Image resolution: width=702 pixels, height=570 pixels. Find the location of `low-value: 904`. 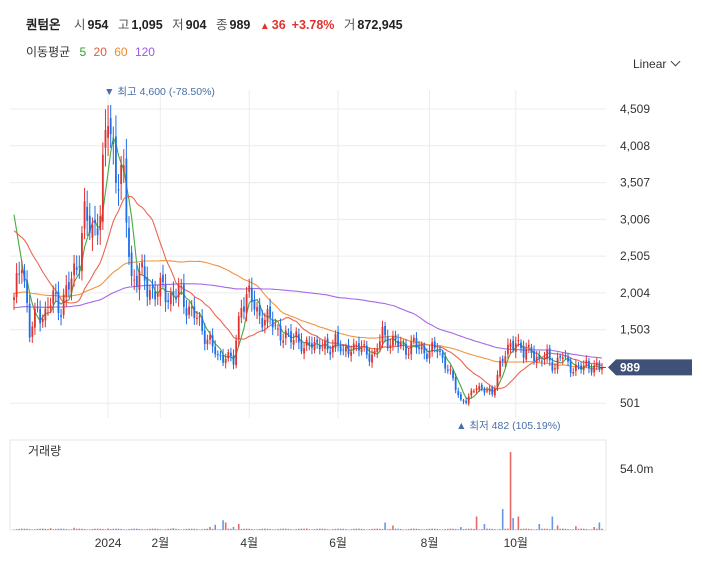

low-value: 904 is located at coordinates (196, 25).